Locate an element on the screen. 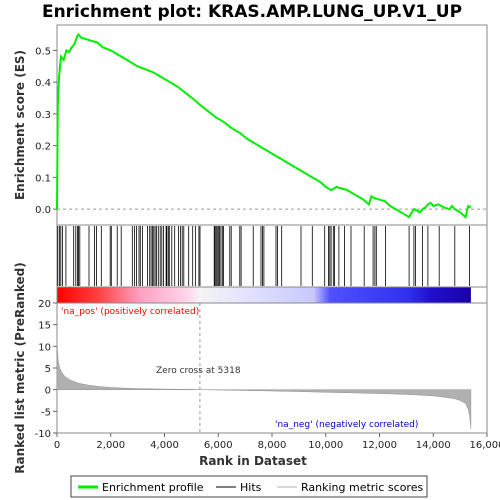  es-ylabel: Enrichment score (ES) is located at coordinates (20, 125).